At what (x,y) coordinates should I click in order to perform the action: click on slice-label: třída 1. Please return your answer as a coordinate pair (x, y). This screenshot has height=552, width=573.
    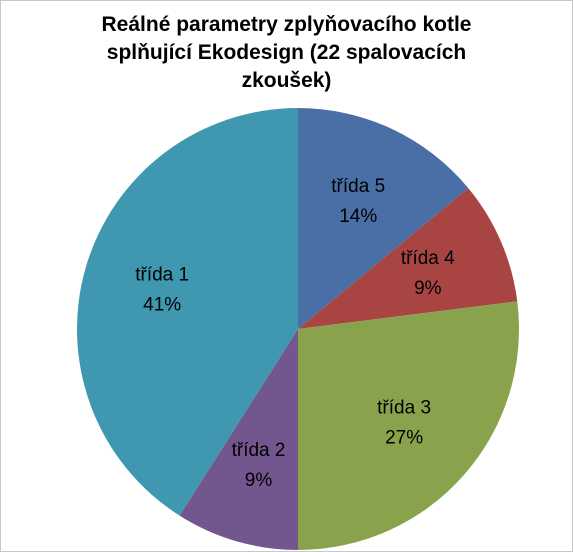
    Looking at the image, I should click on (162, 275).